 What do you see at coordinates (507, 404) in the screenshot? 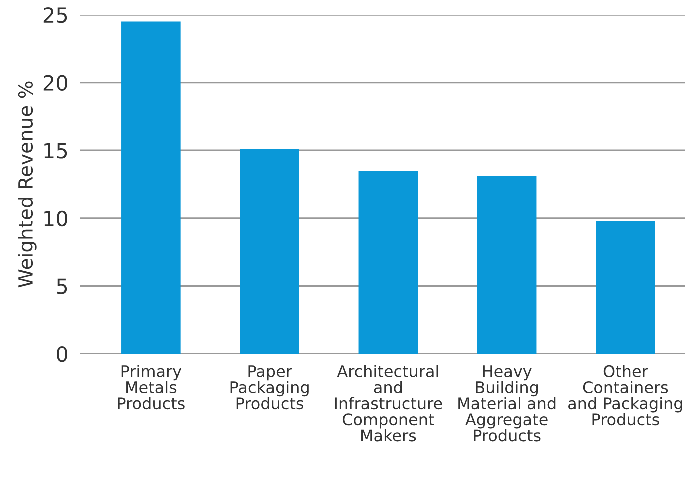
I see `x-tick-label: Heavy Building Material and Aggregate Products` at bounding box center [507, 404].